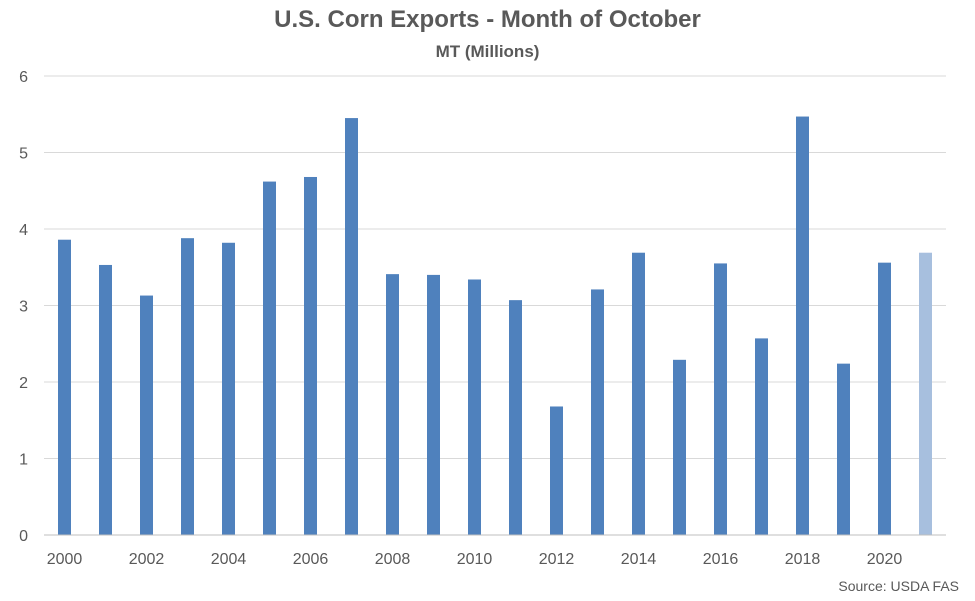 The height and width of the screenshot is (601, 975). I want to click on bar-2000, so click(64, 387).